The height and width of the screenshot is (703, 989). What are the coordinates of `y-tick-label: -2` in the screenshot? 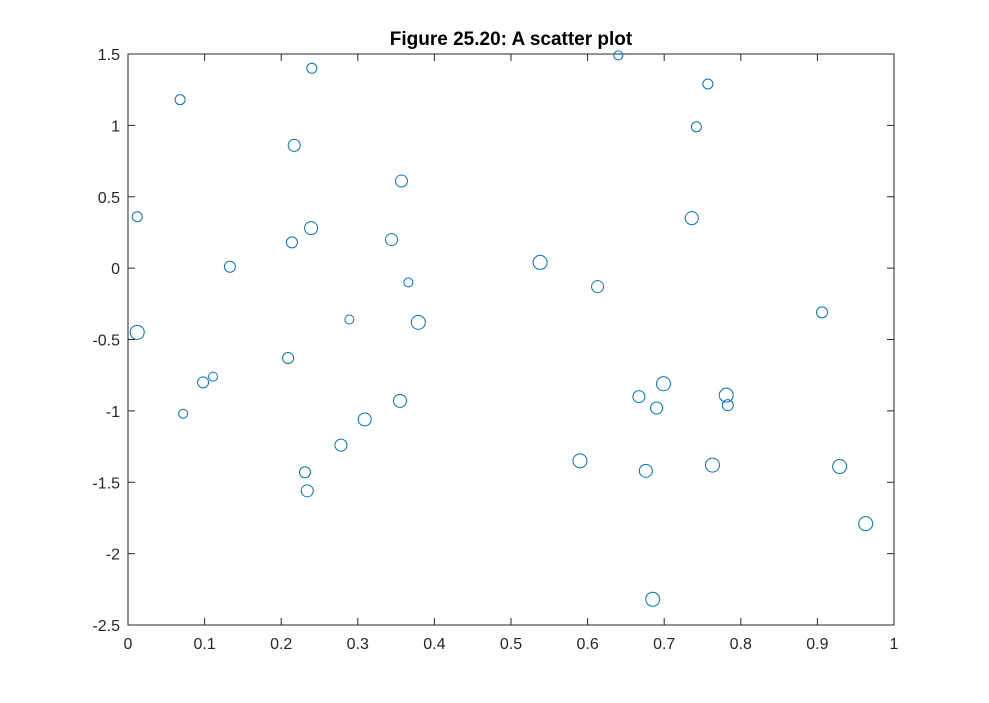 It's located at (113, 555).